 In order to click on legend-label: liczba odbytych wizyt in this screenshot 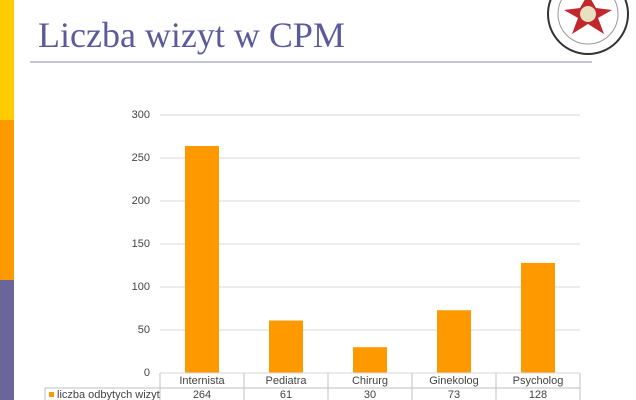, I will do `click(108, 394)`.